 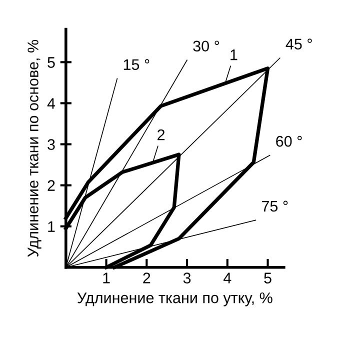 I want to click on y-tick-label: 5, so click(x=51, y=62).